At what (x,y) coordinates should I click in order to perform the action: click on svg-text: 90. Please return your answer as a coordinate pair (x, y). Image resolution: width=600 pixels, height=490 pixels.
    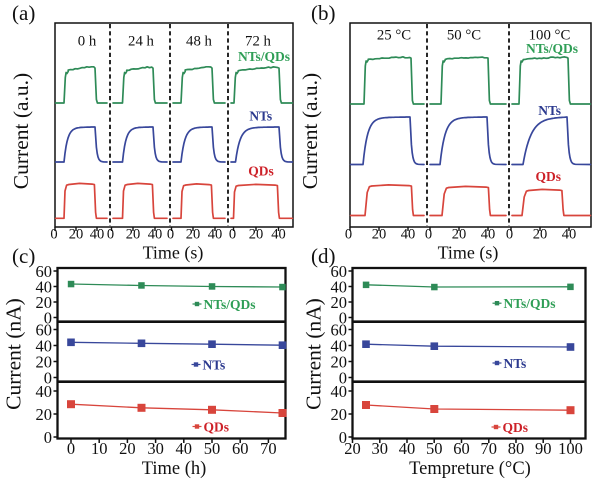
    Looking at the image, I should click on (543, 448).